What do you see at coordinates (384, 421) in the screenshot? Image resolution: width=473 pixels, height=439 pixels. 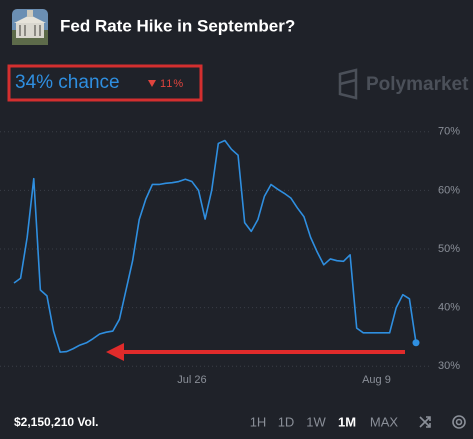 I see `range-button: MAX` at bounding box center [384, 421].